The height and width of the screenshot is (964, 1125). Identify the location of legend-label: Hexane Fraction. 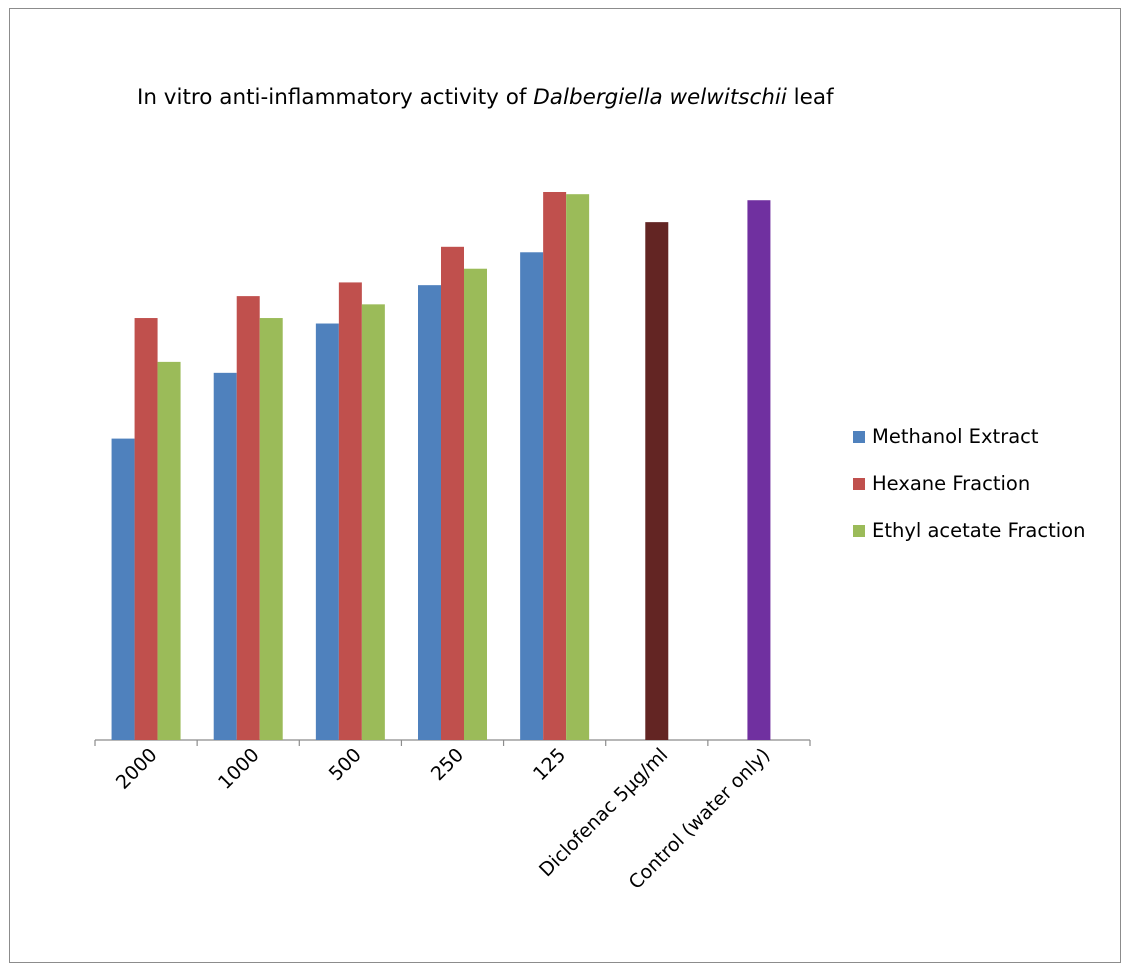
(951, 483).